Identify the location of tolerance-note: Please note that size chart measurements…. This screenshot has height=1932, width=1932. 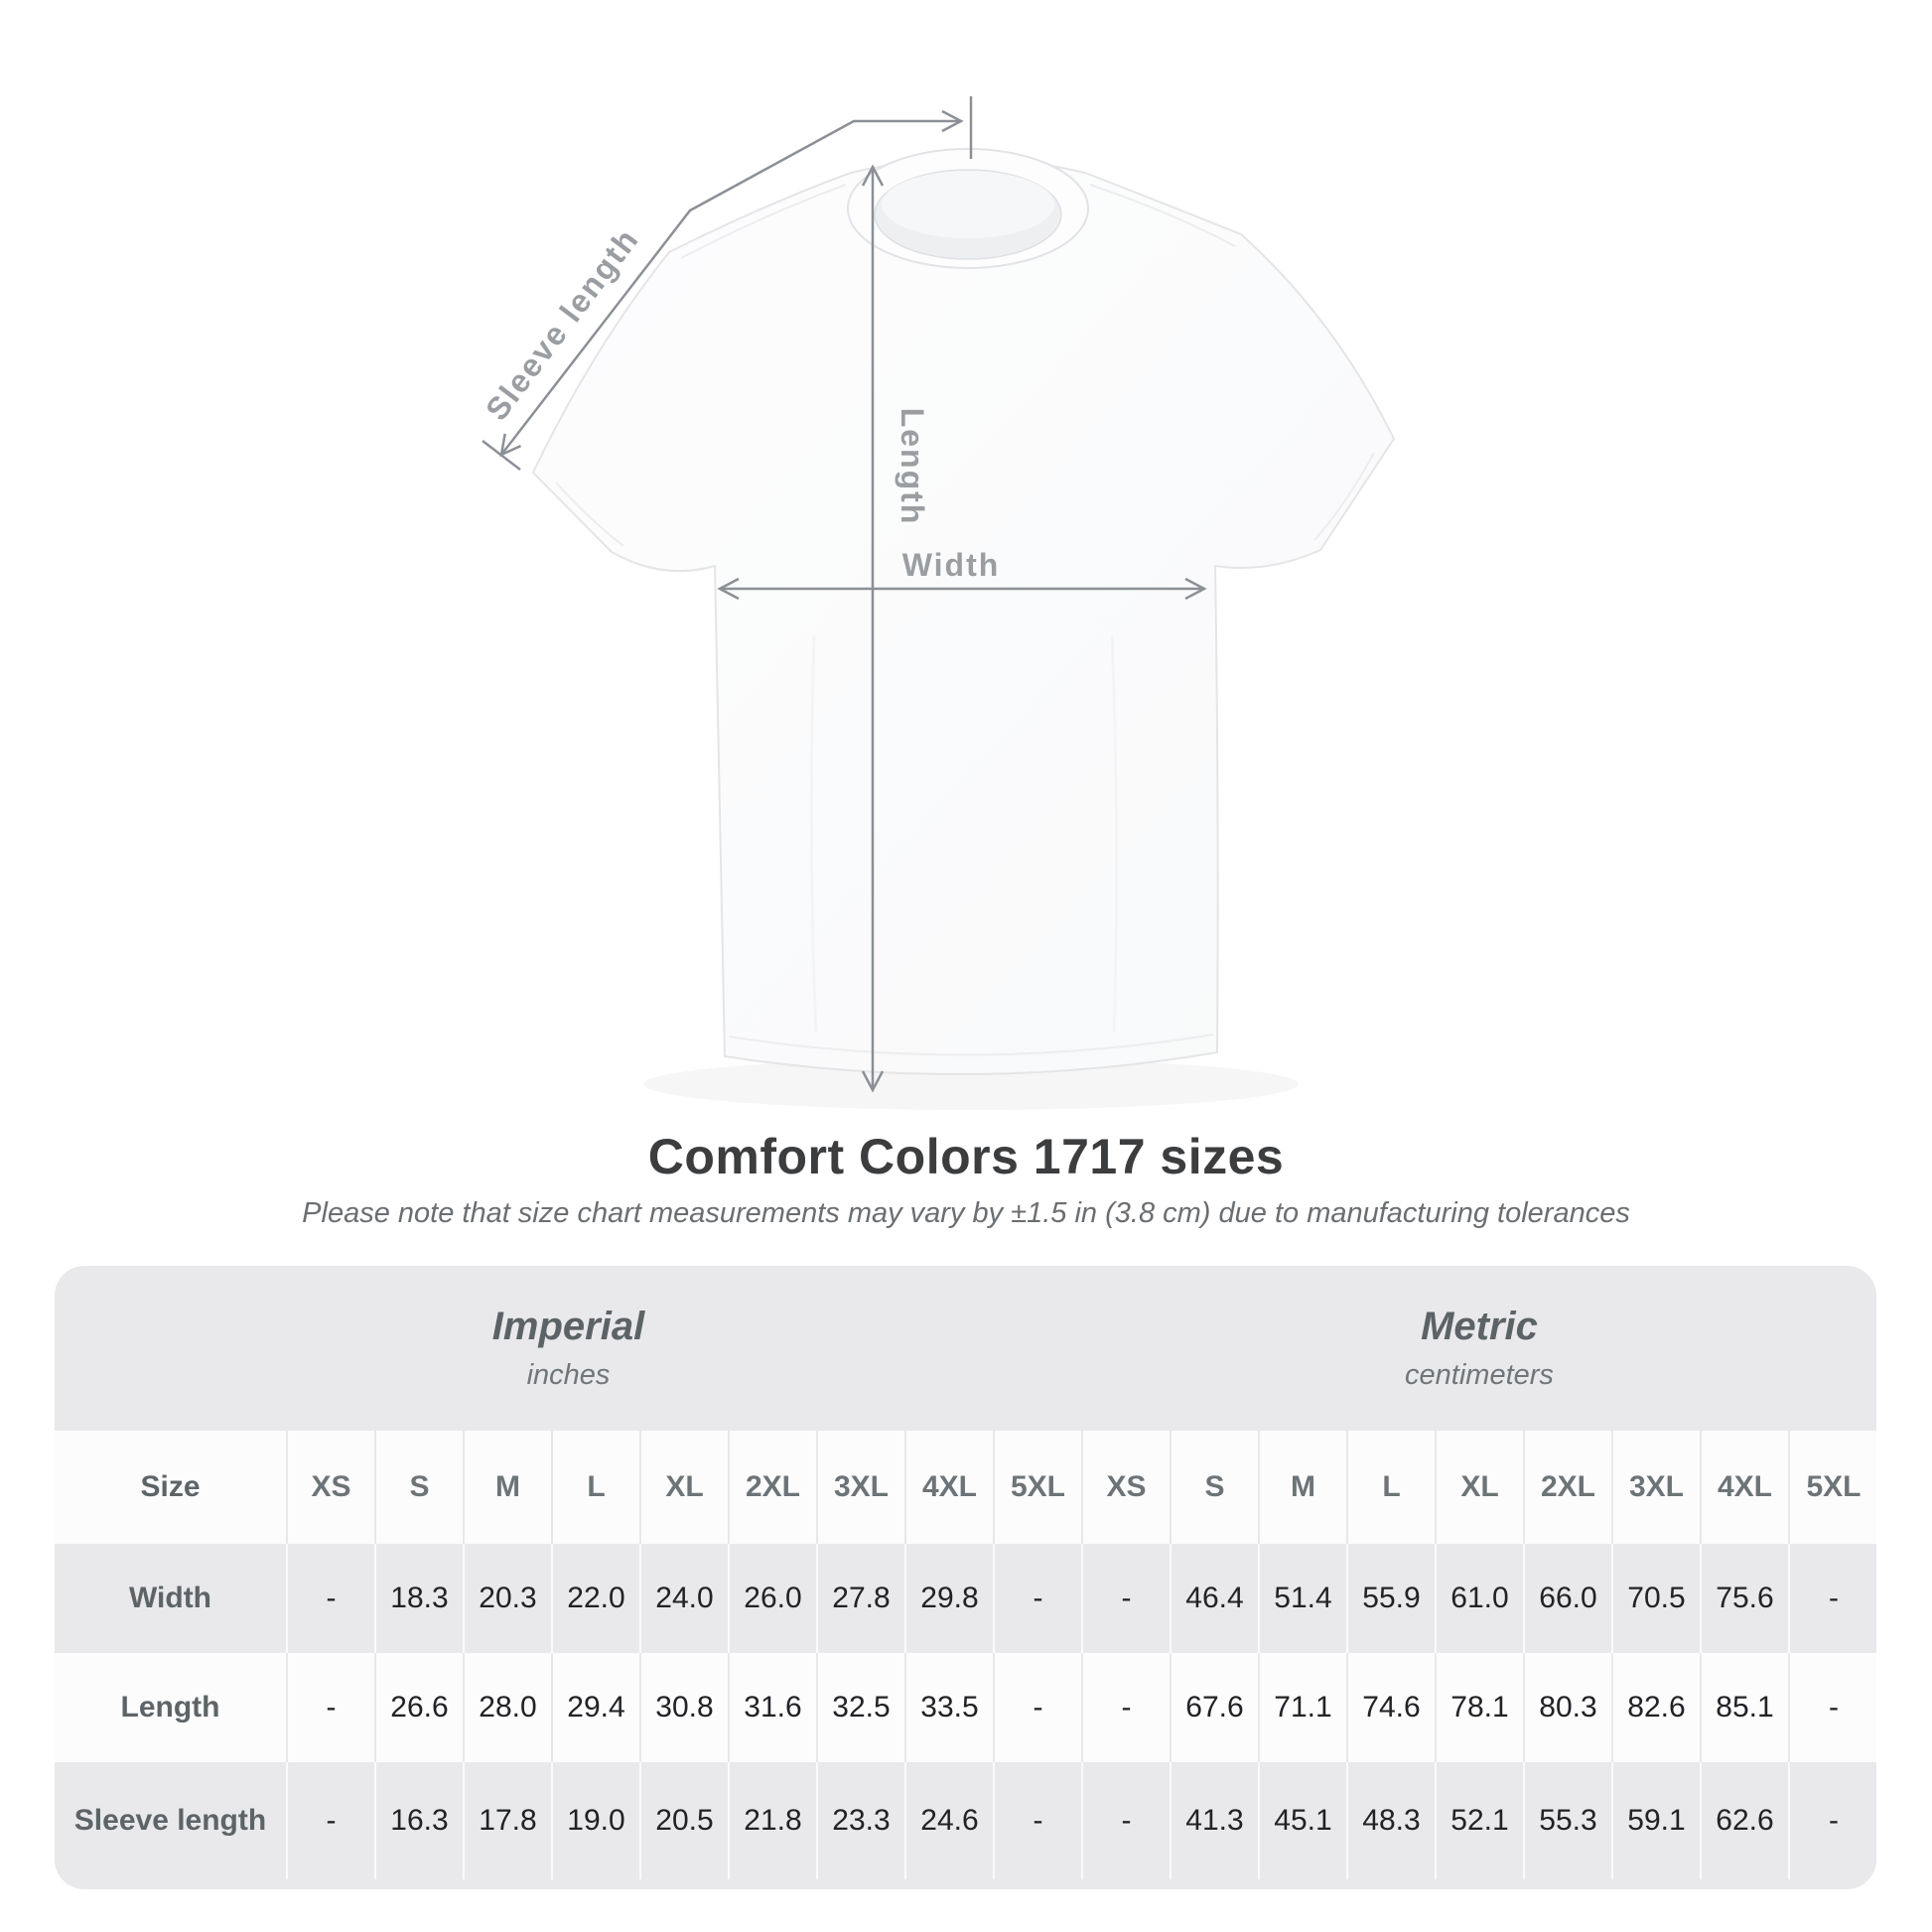
(966, 1213).